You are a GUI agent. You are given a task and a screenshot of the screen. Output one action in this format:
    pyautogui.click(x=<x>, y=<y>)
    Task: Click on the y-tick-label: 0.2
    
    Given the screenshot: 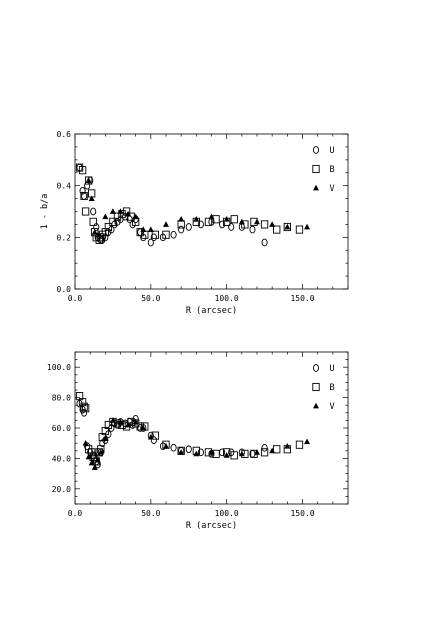 What is the action you would take?
    pyautogui.click(x=64, y=237)
    